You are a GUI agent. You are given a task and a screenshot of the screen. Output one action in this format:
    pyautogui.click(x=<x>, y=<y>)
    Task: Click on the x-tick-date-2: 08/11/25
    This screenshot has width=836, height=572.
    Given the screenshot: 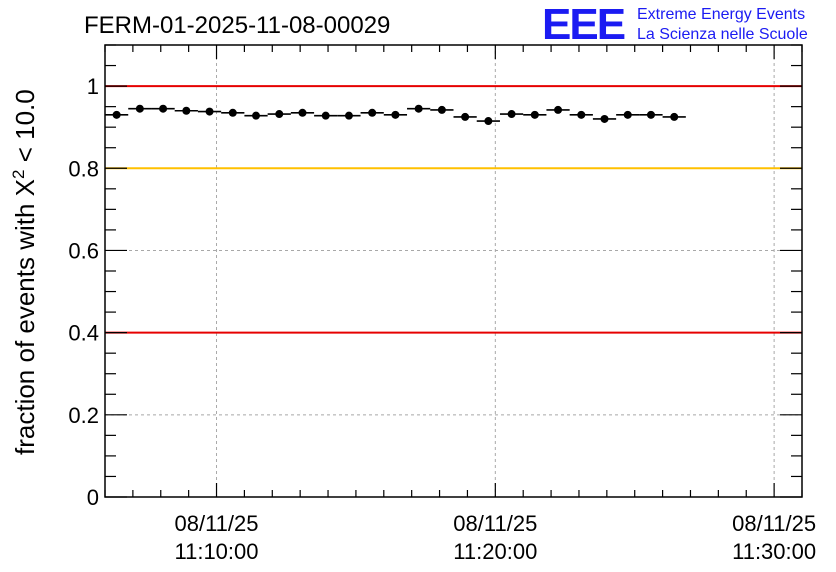 What is the action you would take?
    pyautogui.click(x=774, y=523)
    